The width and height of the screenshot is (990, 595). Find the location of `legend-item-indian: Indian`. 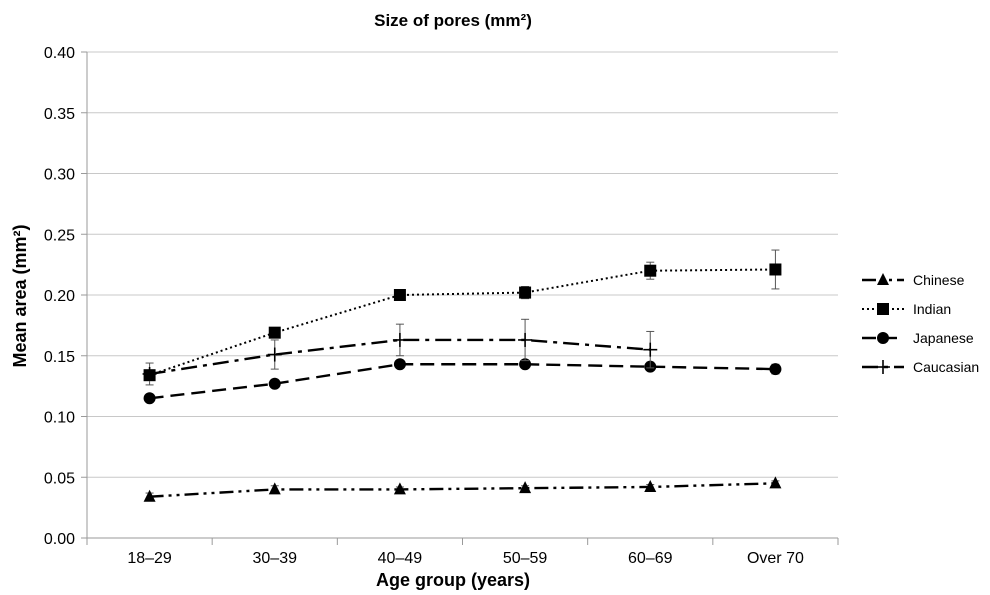

legend-item-indian: Indian is located at coordinates (906, 309).